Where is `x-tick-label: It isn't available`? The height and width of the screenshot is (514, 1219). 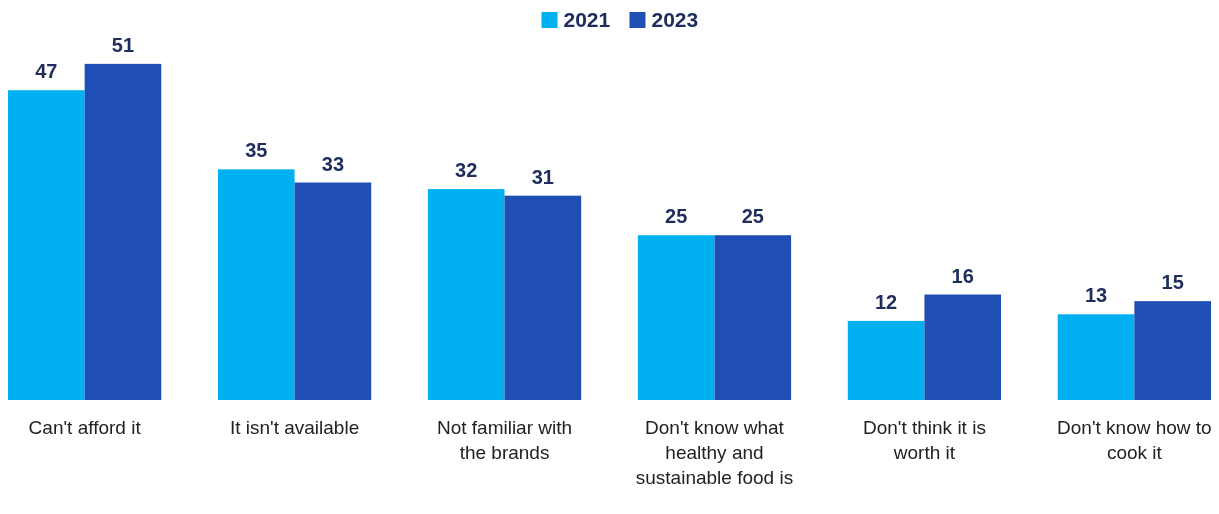
x-tick-label: It isn't available is located at coordinates (294, 427).